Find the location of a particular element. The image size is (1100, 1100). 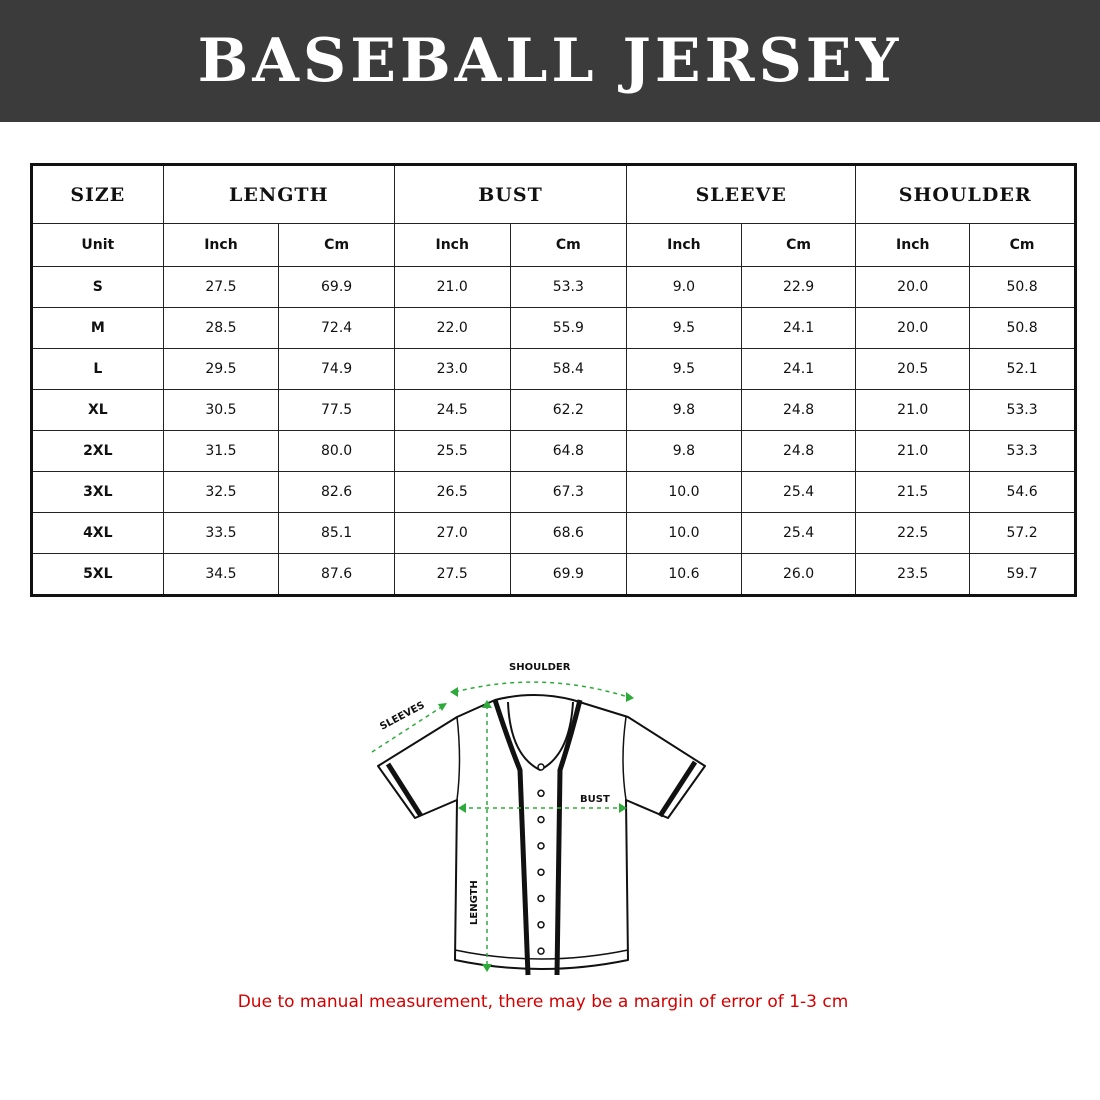

value-cell: 24.5 is located at coordinates (452, 410).